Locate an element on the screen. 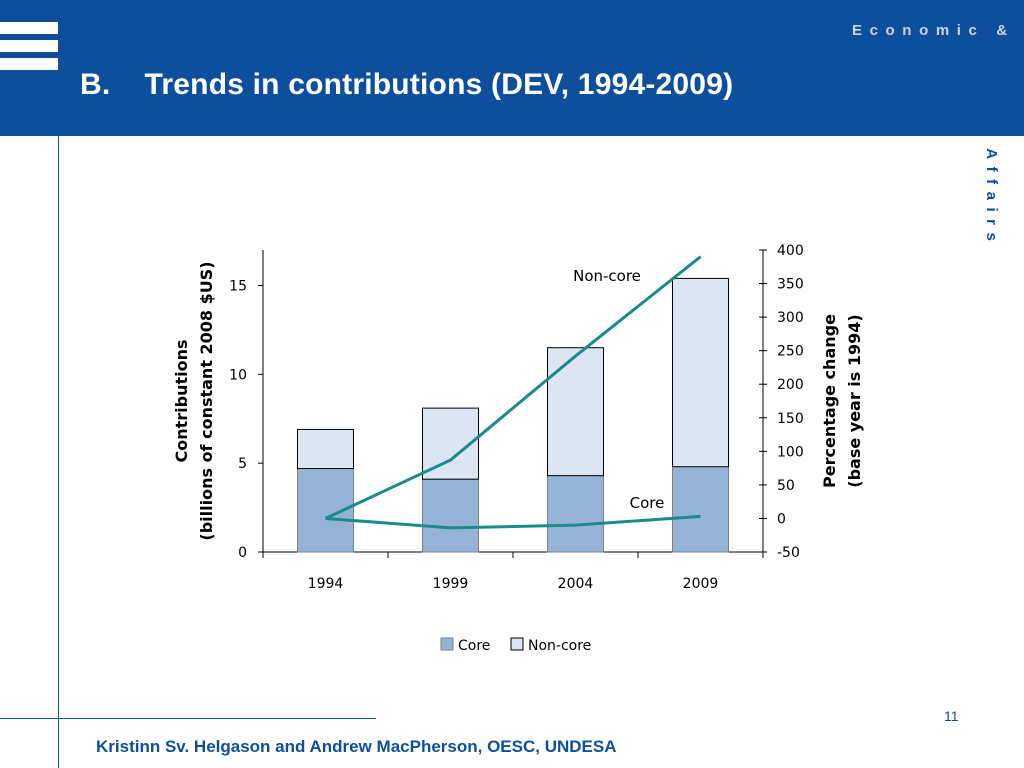  y-tick-label-right: 250 is located at coordinates (790, 352).